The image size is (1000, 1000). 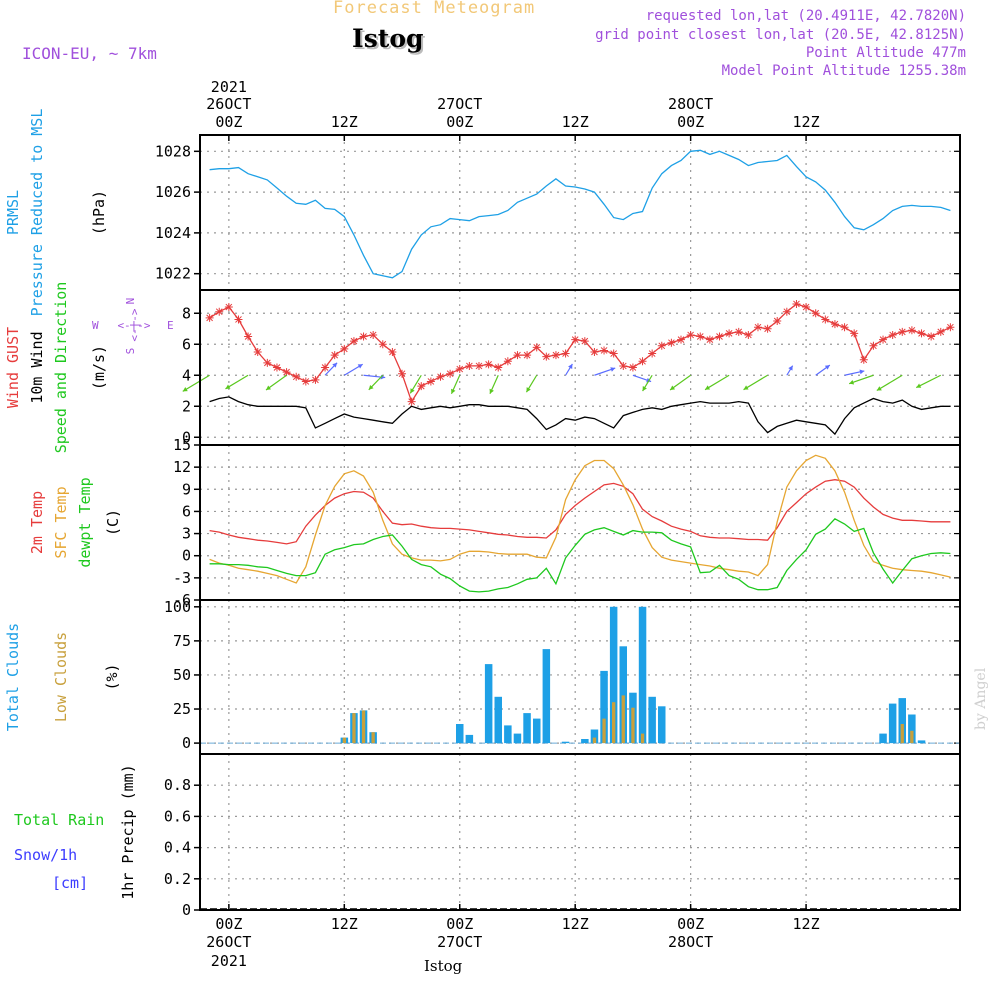 What do you see at coordinates (182, 709) in the screenshot?
I see `y-tick-label: 25` at bounding box center [182, 709].